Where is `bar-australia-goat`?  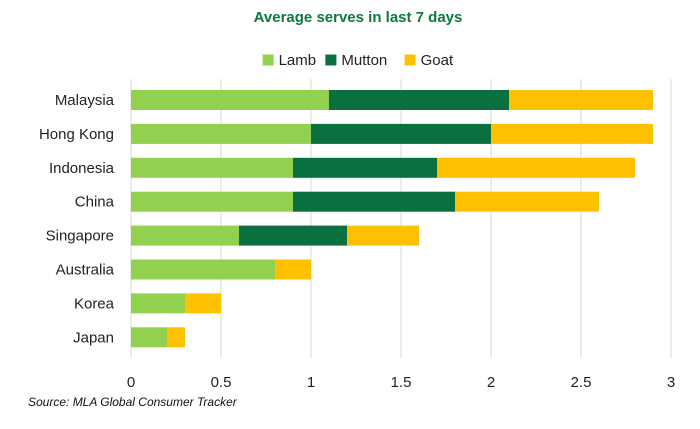
bar-australia-goat is located at coordinates (293, 269).